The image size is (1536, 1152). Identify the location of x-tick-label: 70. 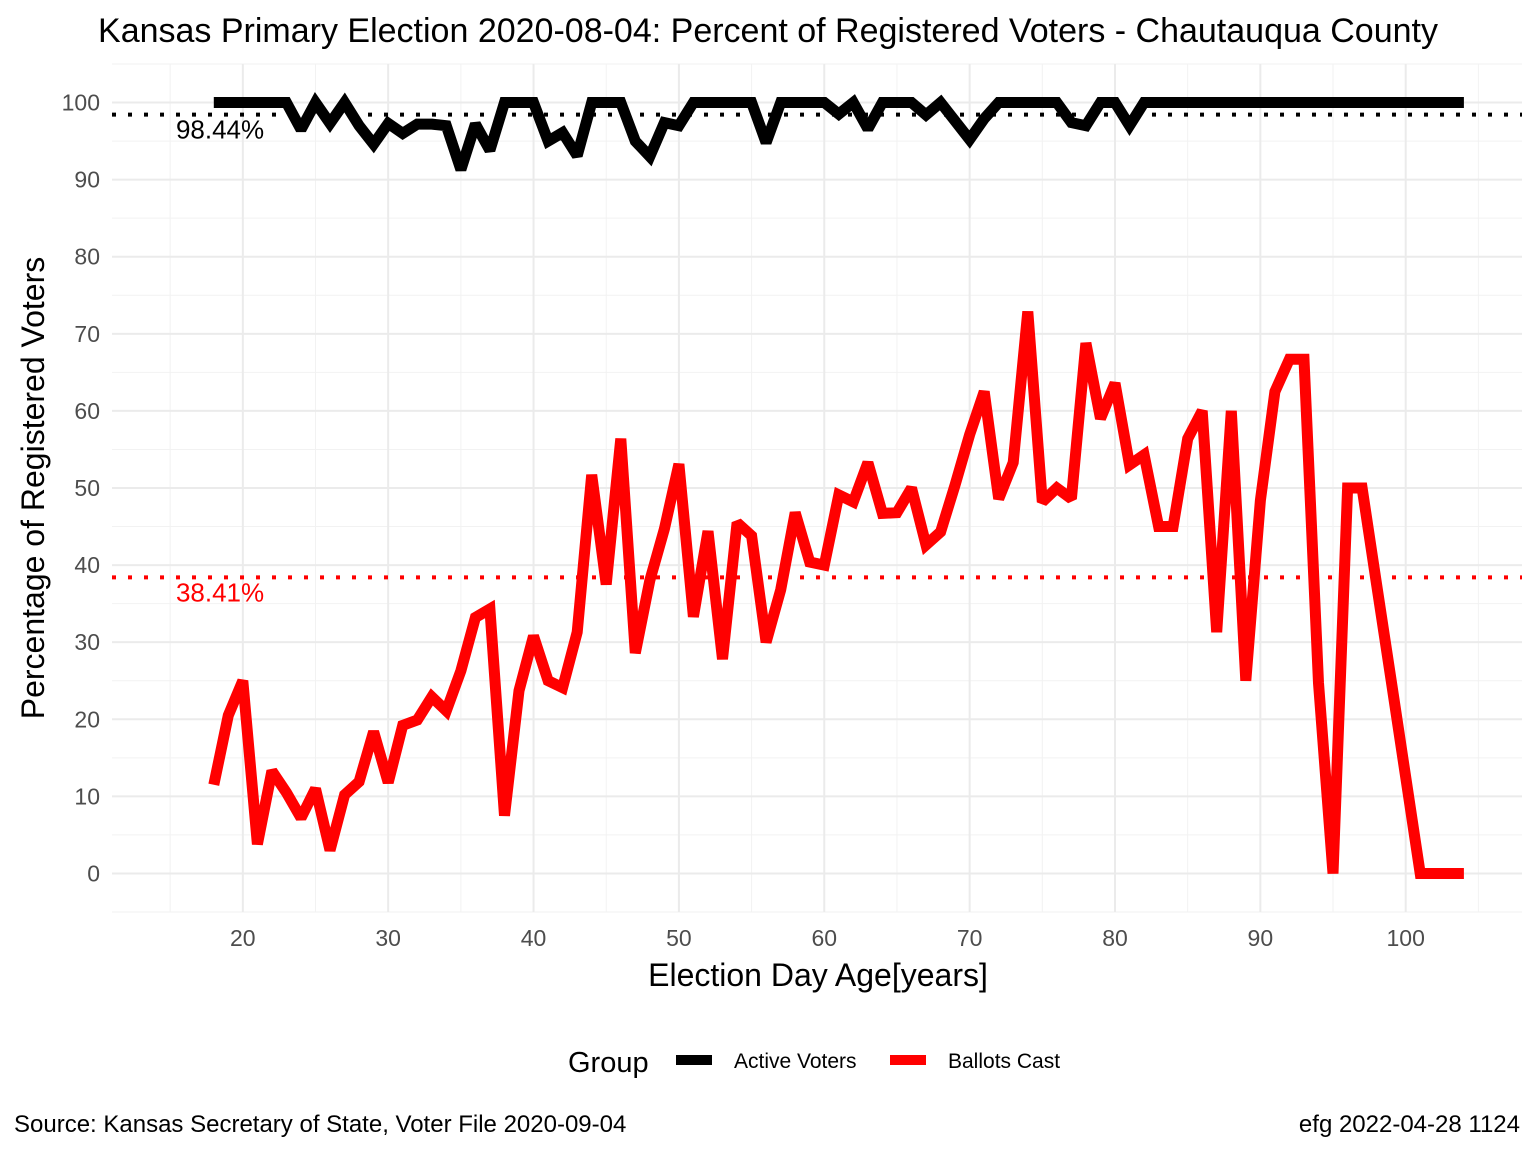
(970, 938).